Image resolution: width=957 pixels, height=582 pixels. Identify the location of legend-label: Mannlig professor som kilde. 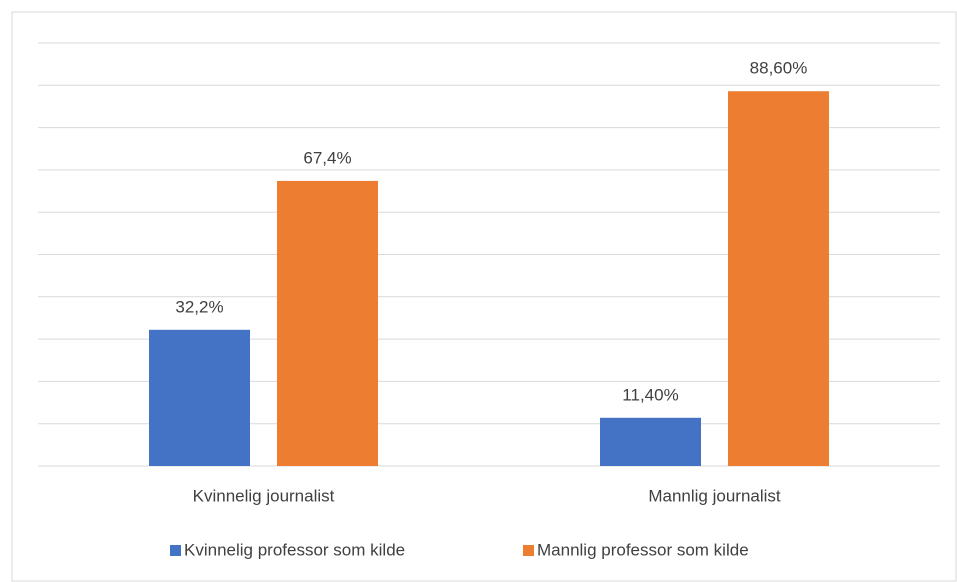
(643, 549).